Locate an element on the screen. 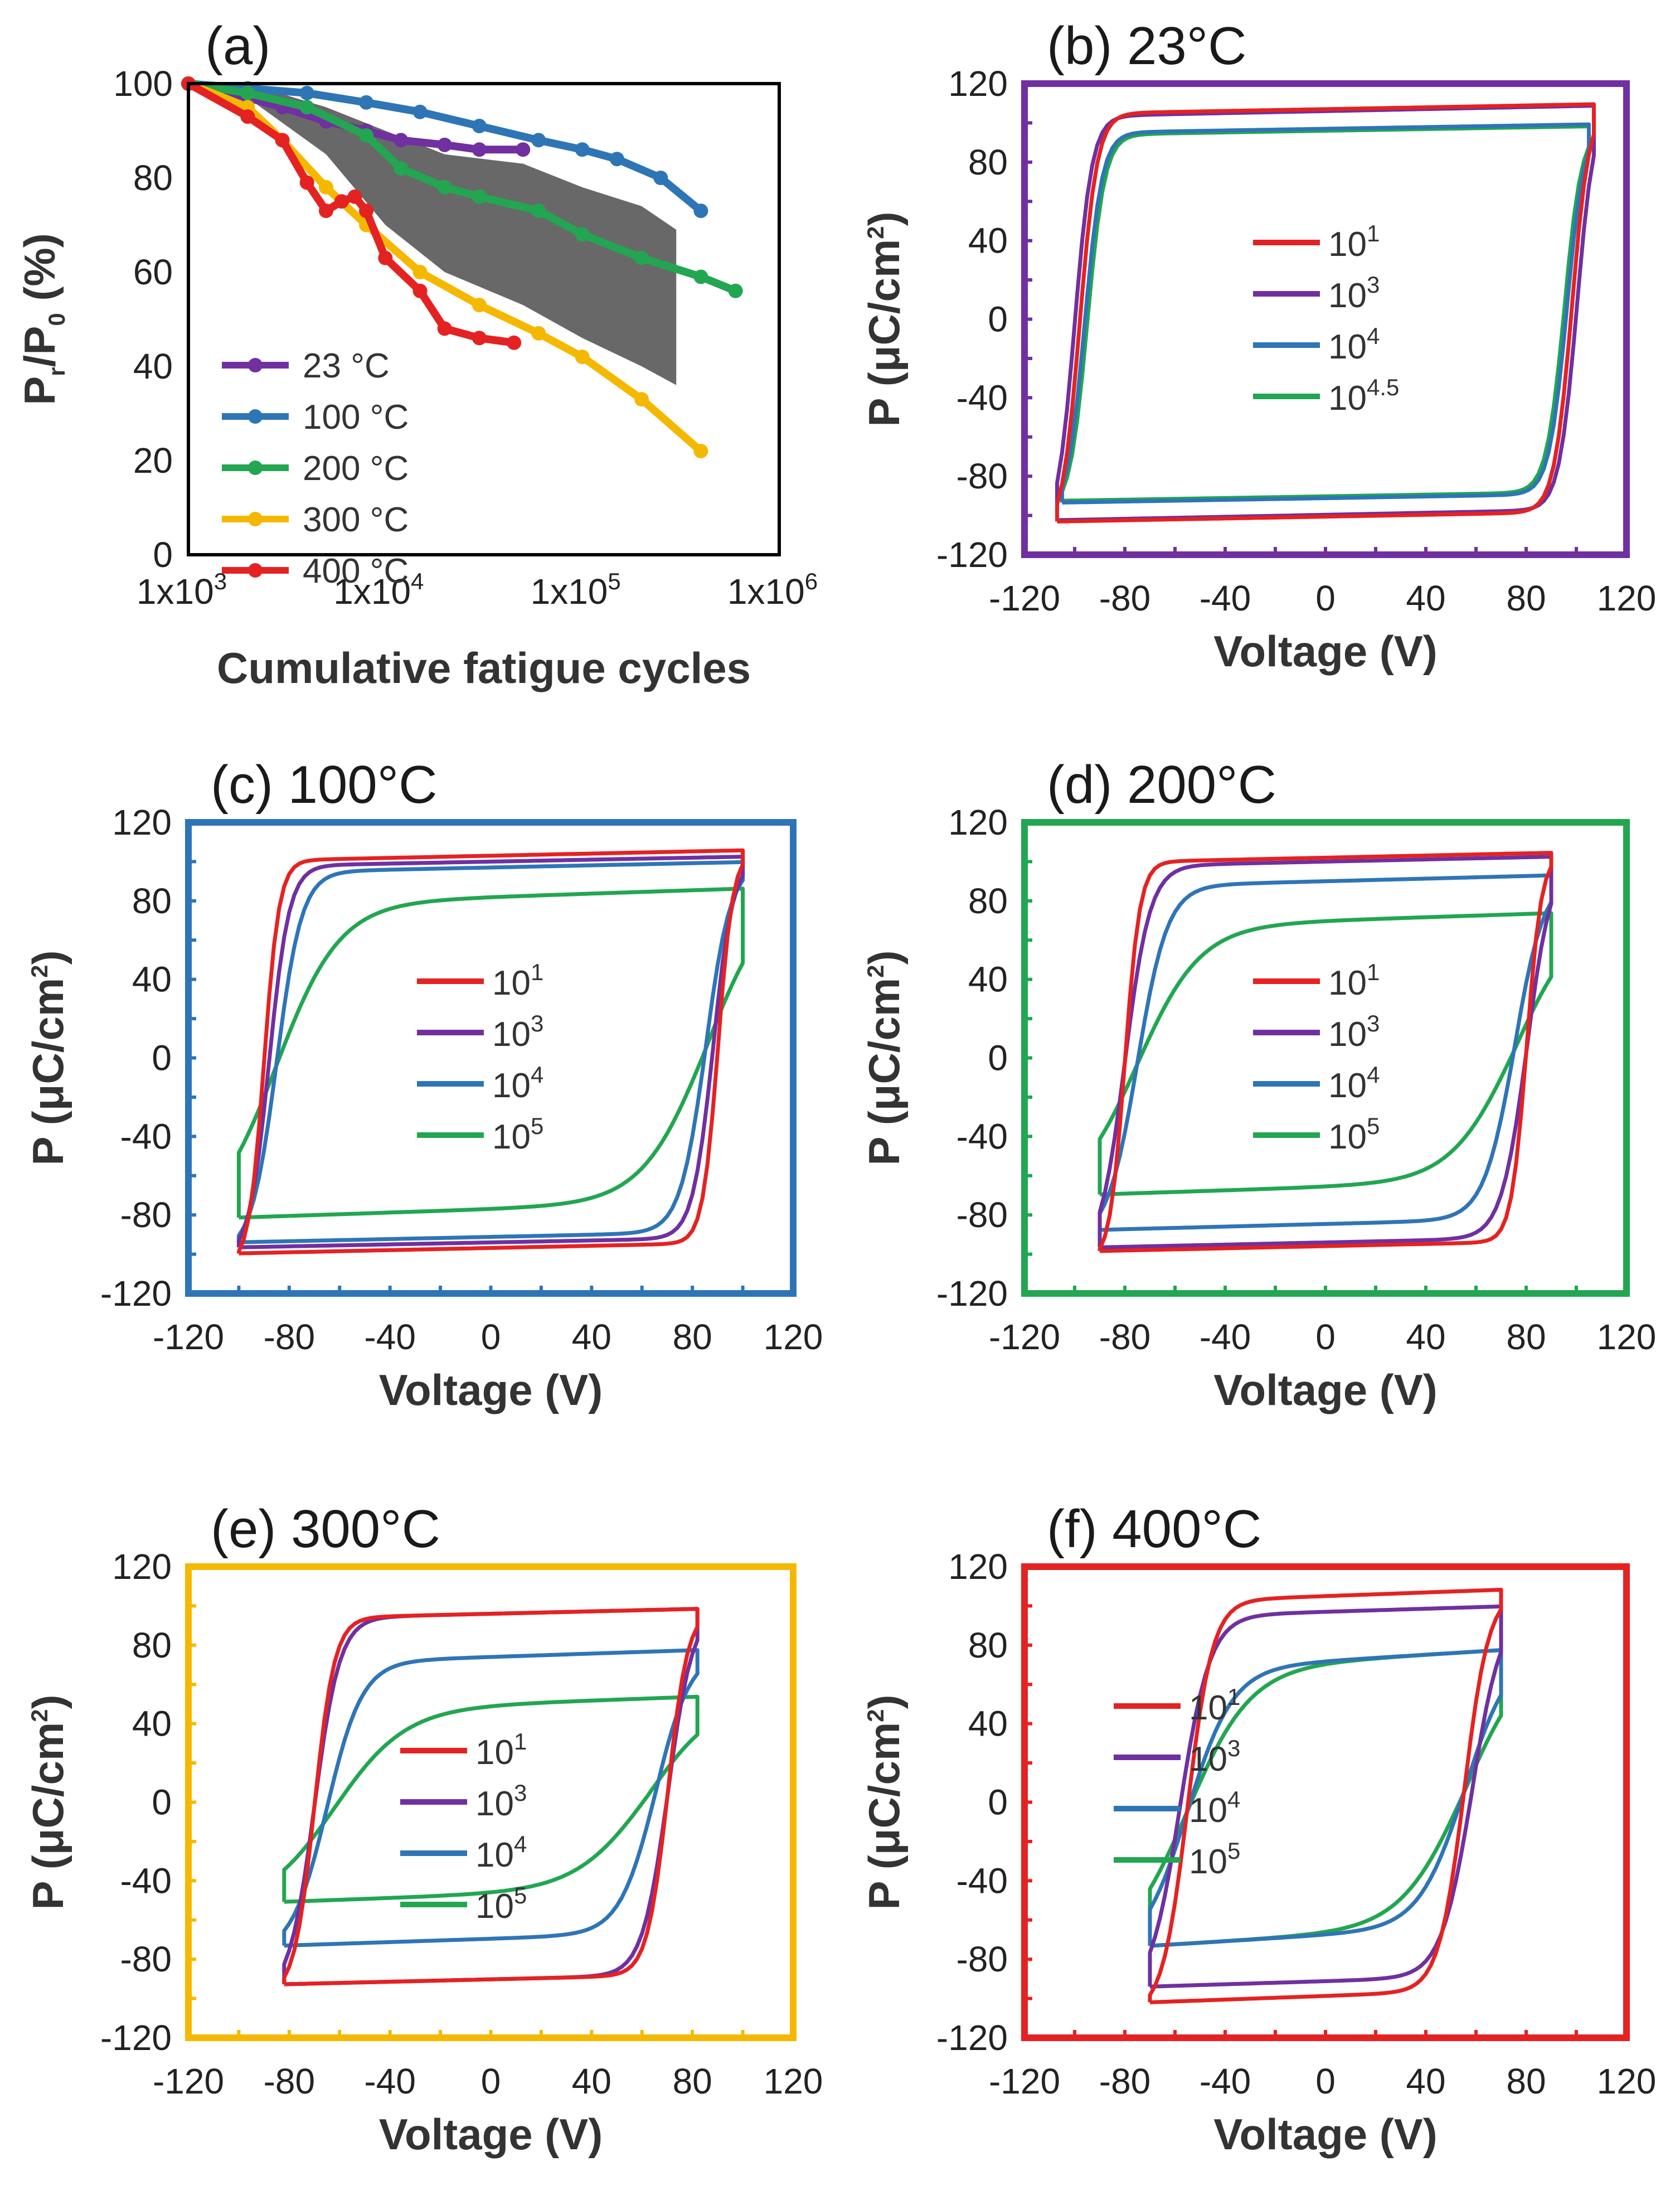  x-tick-label: 1x10³ is located at coordinates (182, 590).